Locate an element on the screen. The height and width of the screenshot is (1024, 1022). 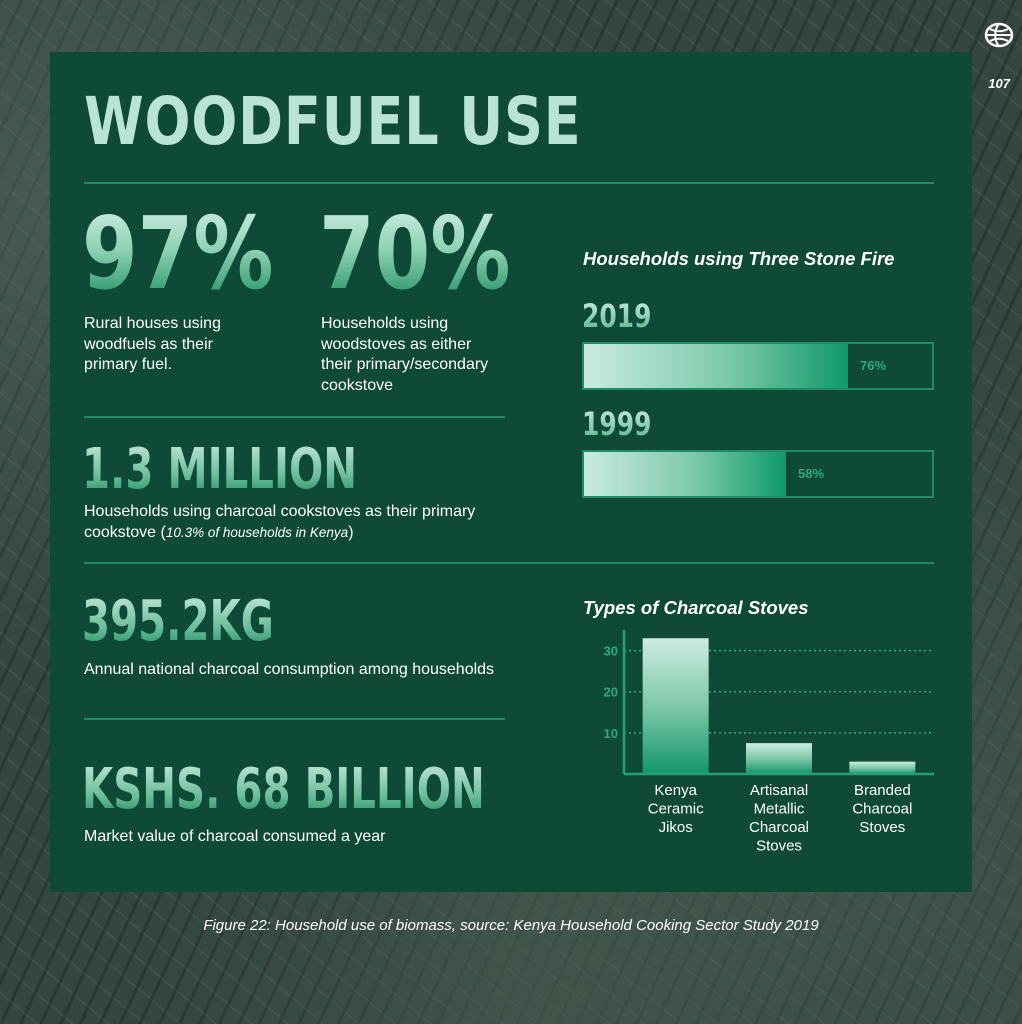
page-number: 107 is located at coordinates (999, 83).